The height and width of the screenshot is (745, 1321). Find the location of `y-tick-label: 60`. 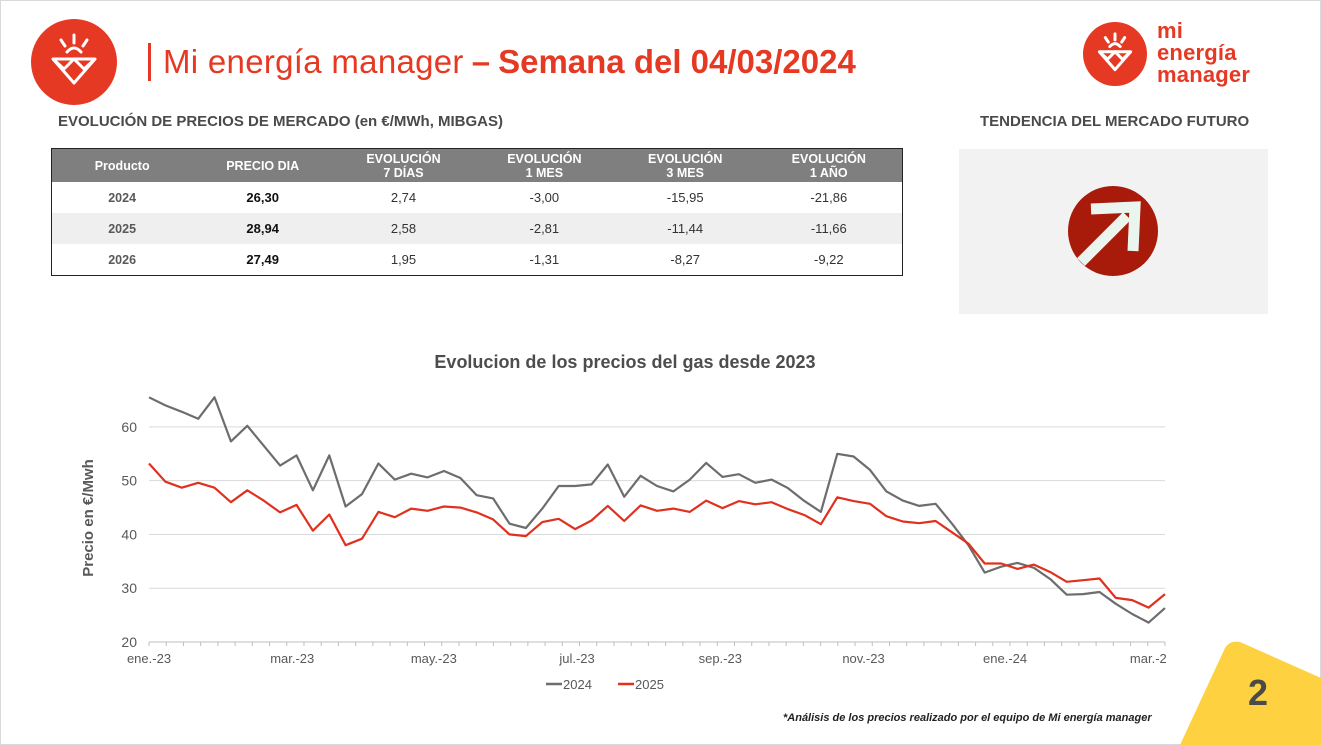

y-tick-label: 60 is located at coordinates (129, 427).